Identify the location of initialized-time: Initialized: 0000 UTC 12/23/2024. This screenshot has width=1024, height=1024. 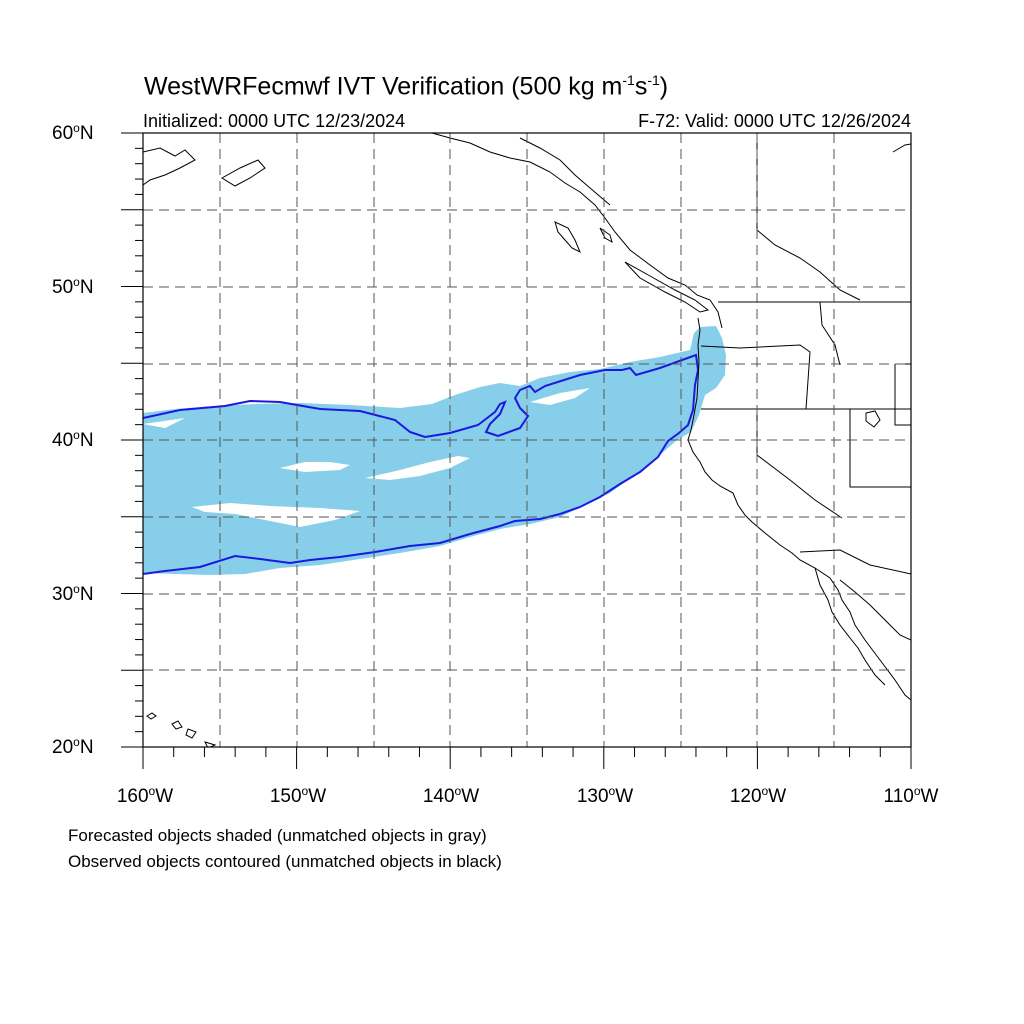
(274, 121).